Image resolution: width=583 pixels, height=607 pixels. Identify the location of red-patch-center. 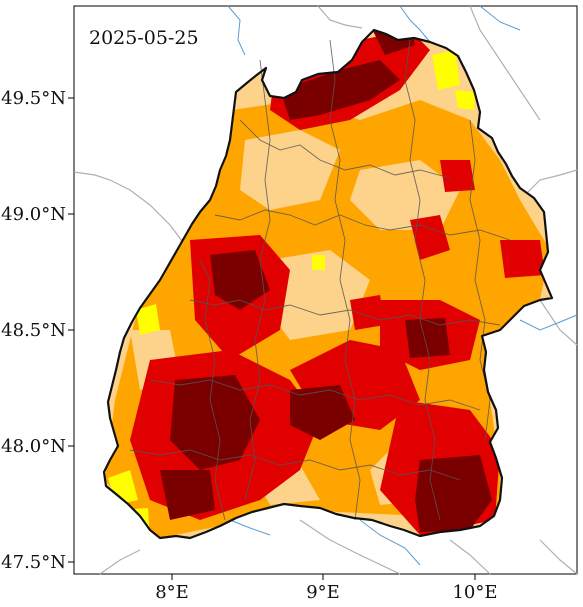
(367, 312).